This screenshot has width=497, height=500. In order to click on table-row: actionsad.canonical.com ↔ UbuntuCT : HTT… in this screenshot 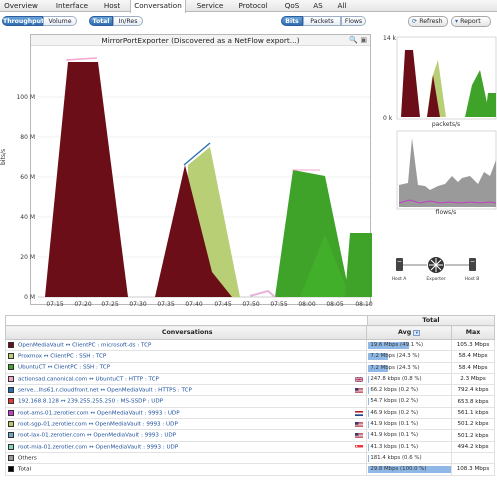, I will do `click(249, 379)`.